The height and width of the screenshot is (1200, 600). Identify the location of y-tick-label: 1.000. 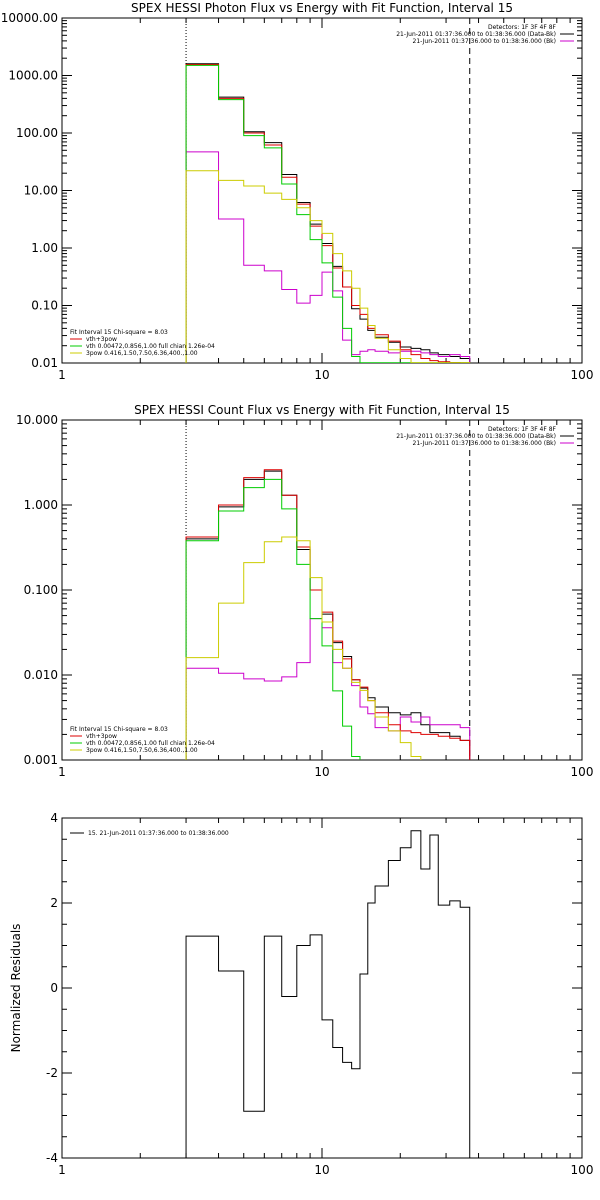
(41, 505).